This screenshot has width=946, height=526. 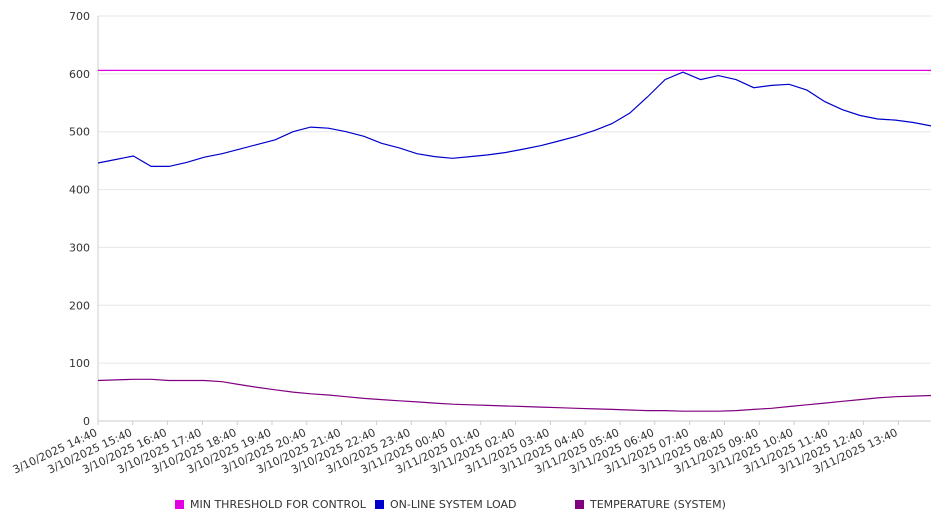 I want to click on legend-item-min-threshold: MIN THRESHOLD FOR CONTROL, so click(x=270, y=504).